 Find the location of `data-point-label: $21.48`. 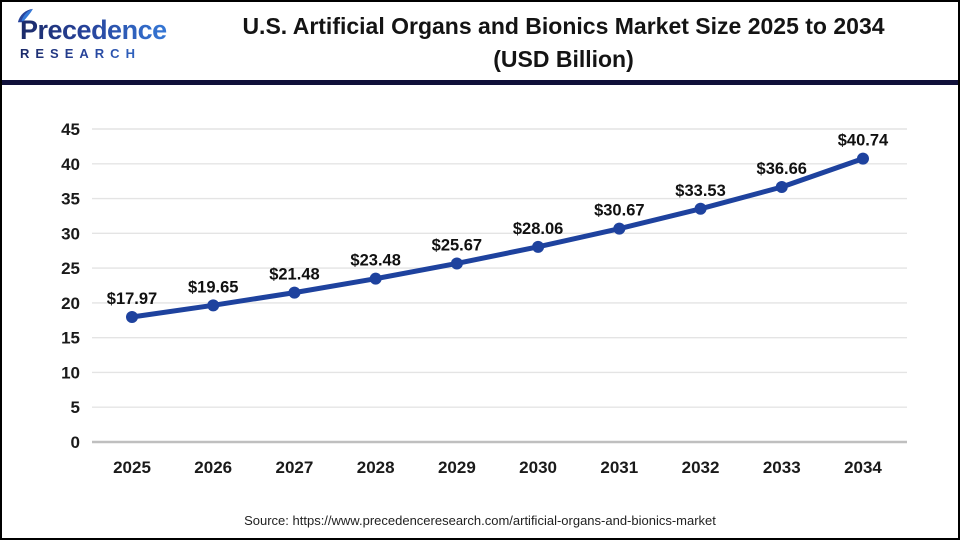

data-point-label: $21.48 is located at coordinates (294, 275).